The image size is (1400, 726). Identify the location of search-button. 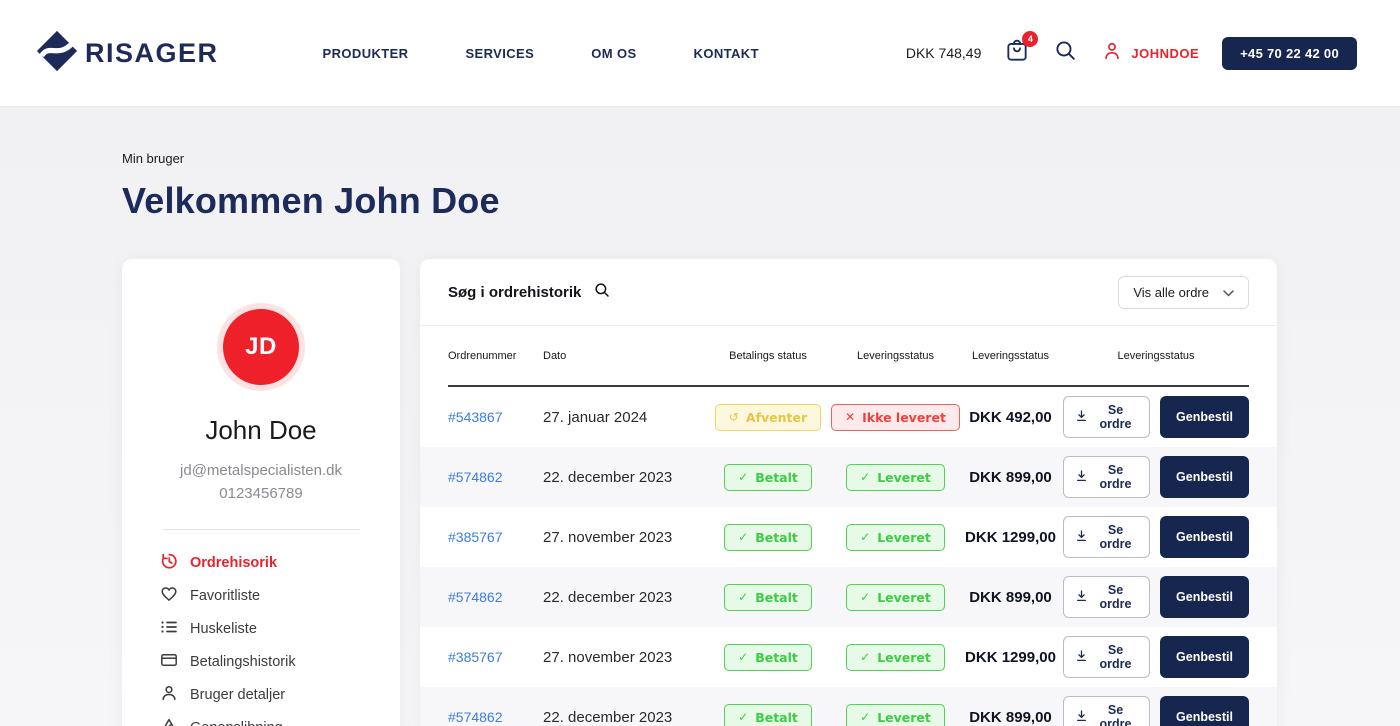
(1065, 53).